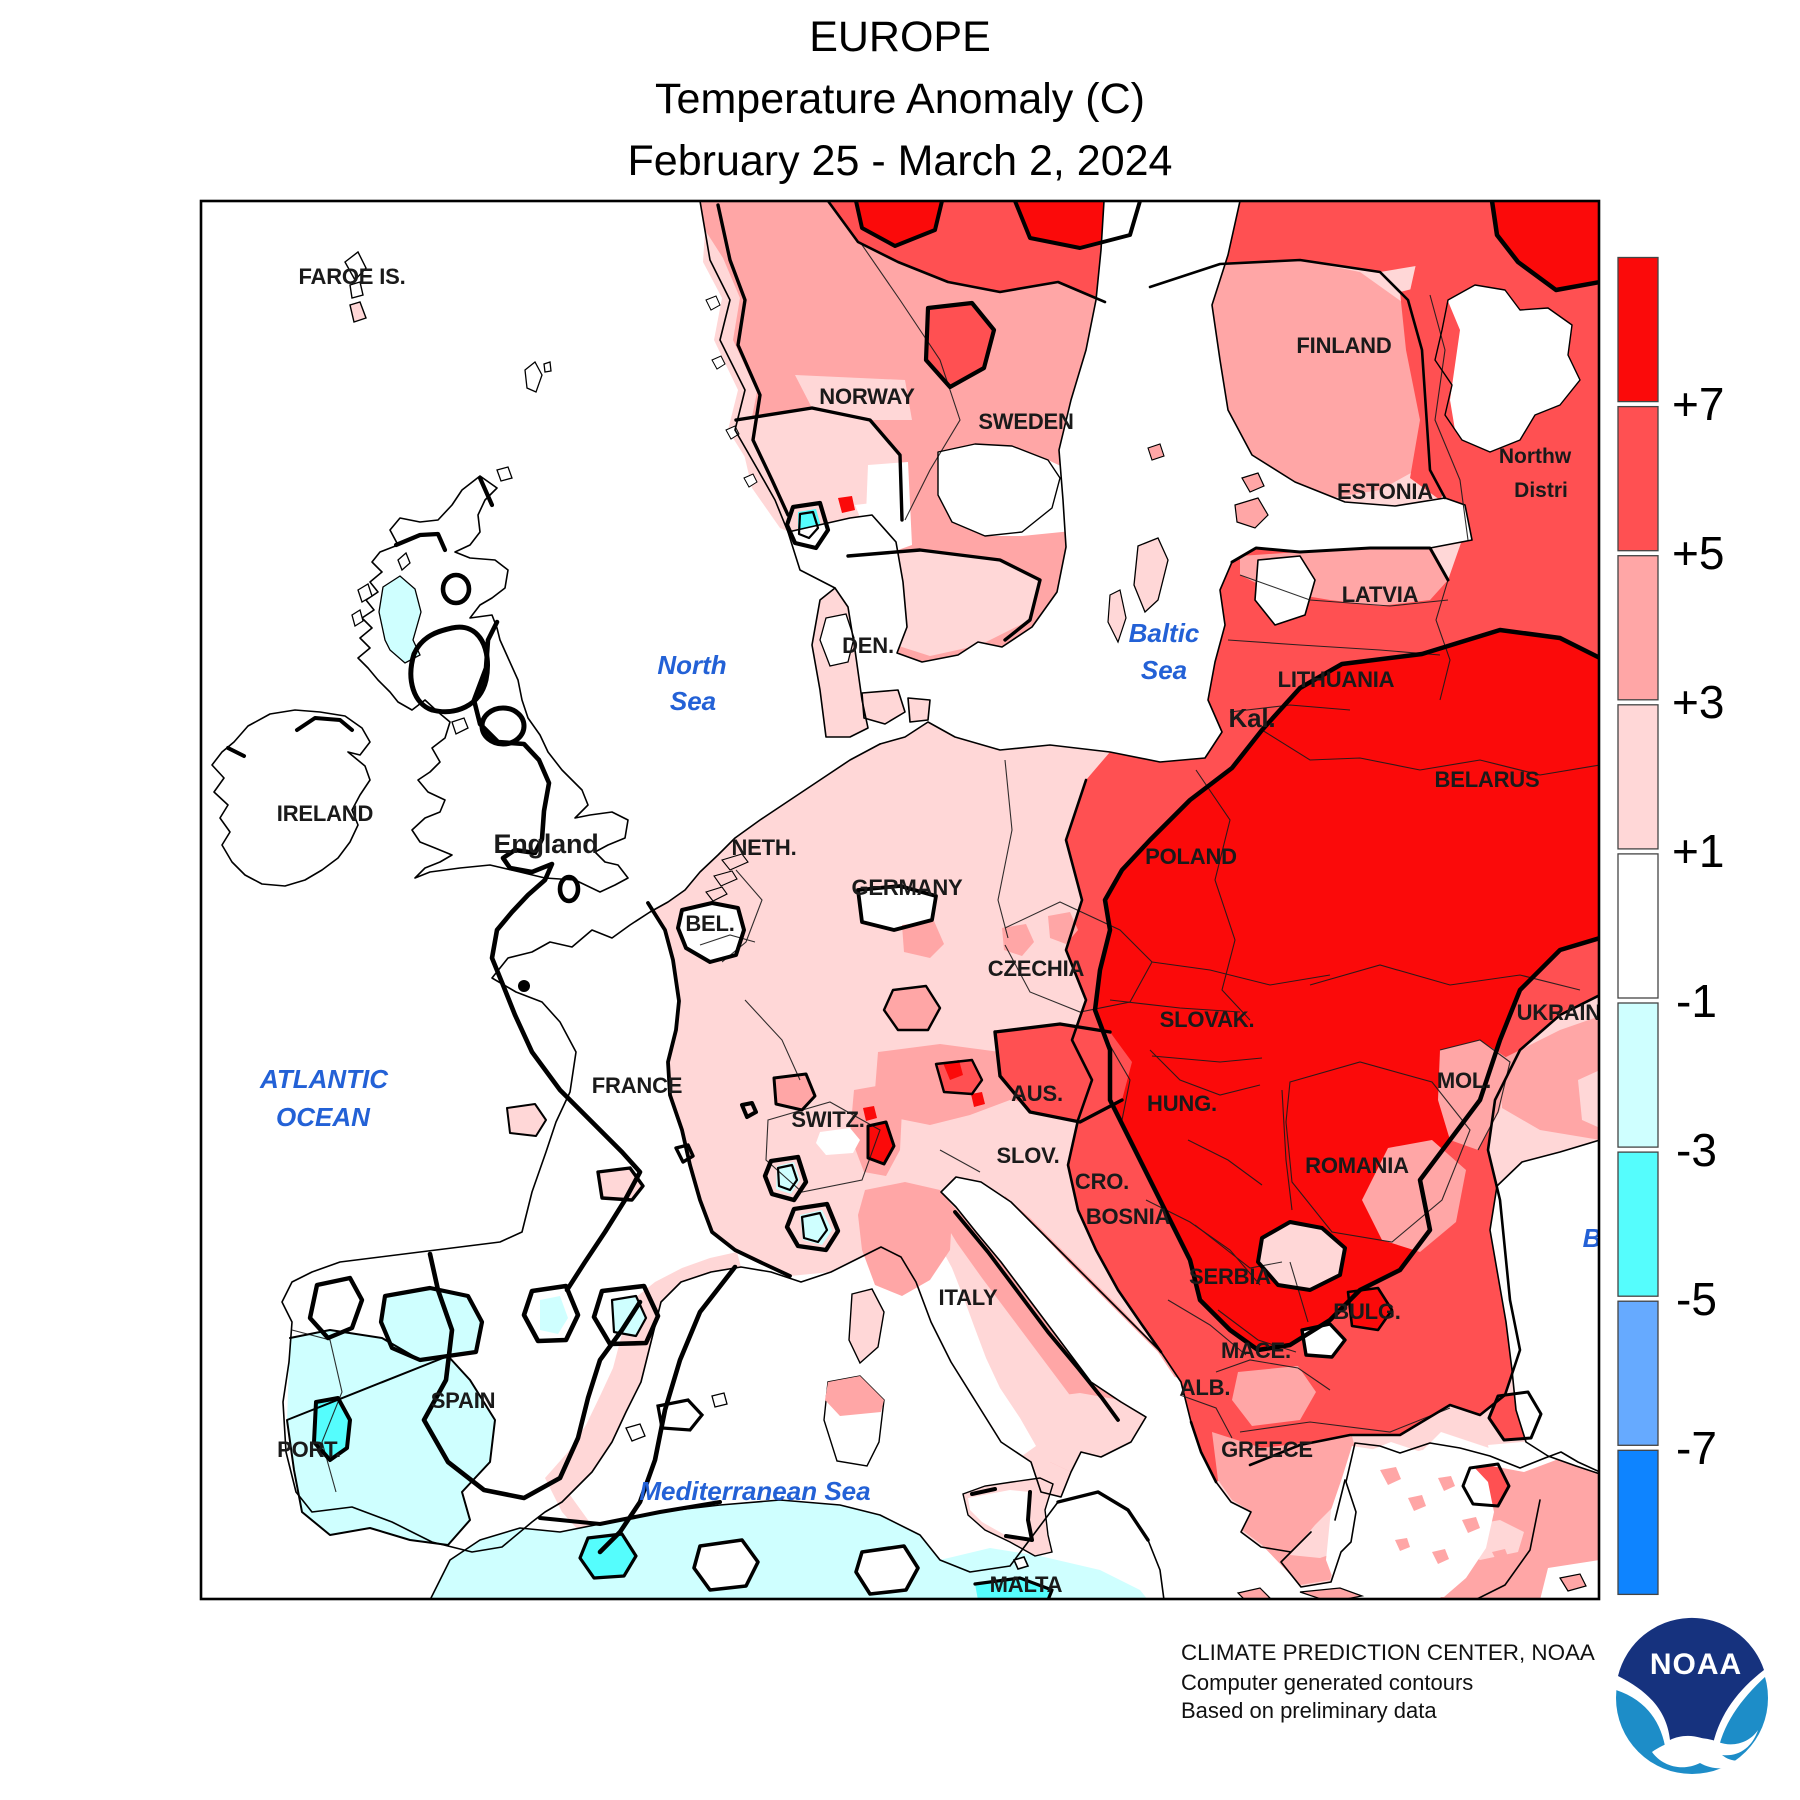  Describe the element at coordinates (1026, 1584) in the screenshot. I see `svg-text: MALTA` at that location.